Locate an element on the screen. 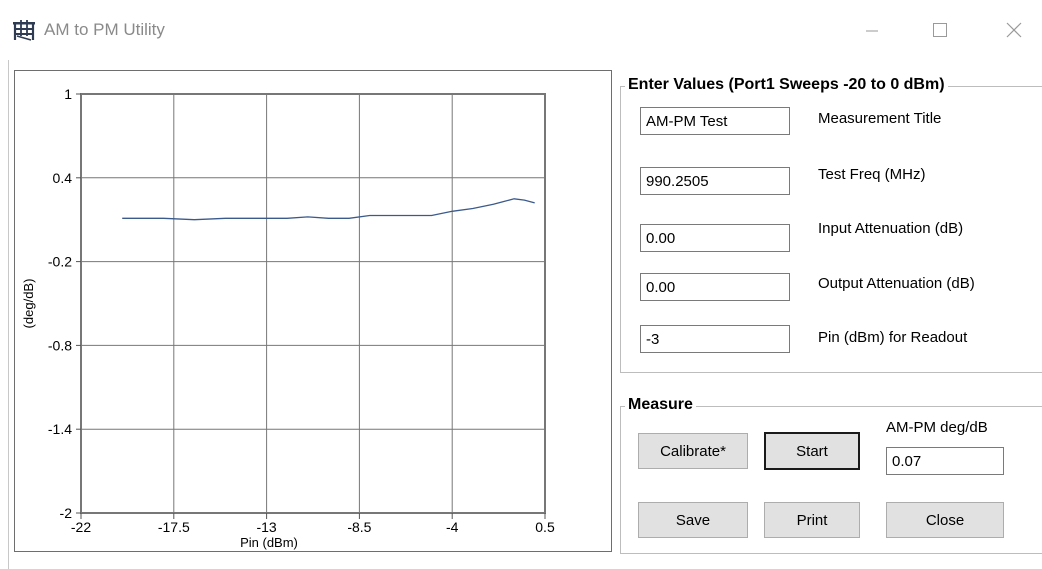 This screenshot has height=569, width=1042. y-tick-label: -0.2 is located at coordinates (60, 262).